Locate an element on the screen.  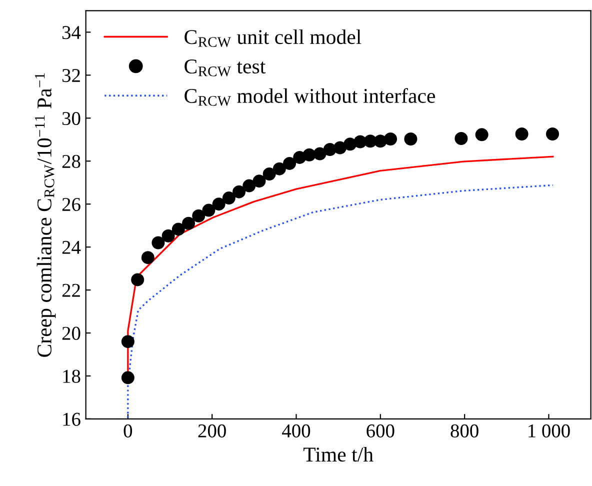
x-tick-label: 800 is located at coordinates (464, 431).